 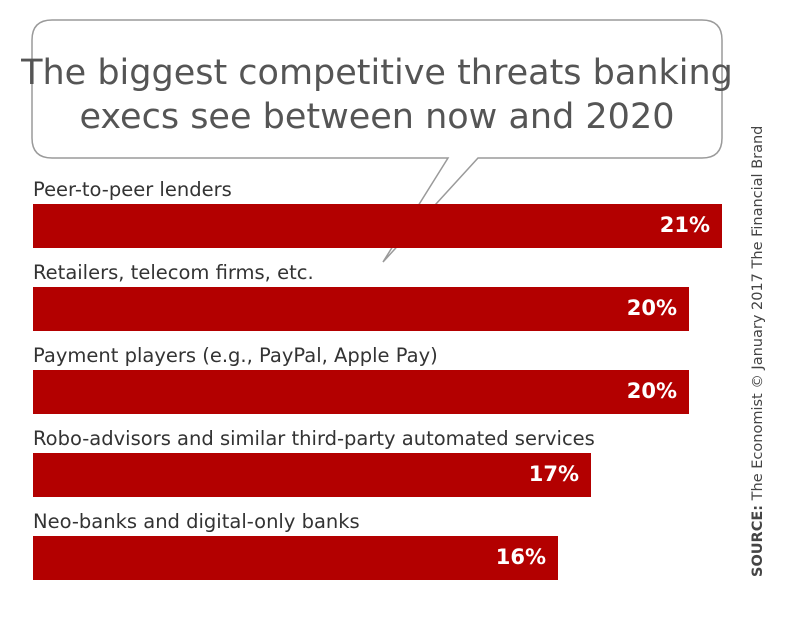 What do you see at coordinates (651, 391) in the screenshot?
I see `bar-value-label-3: 20%` at bounding box center [651, 391].